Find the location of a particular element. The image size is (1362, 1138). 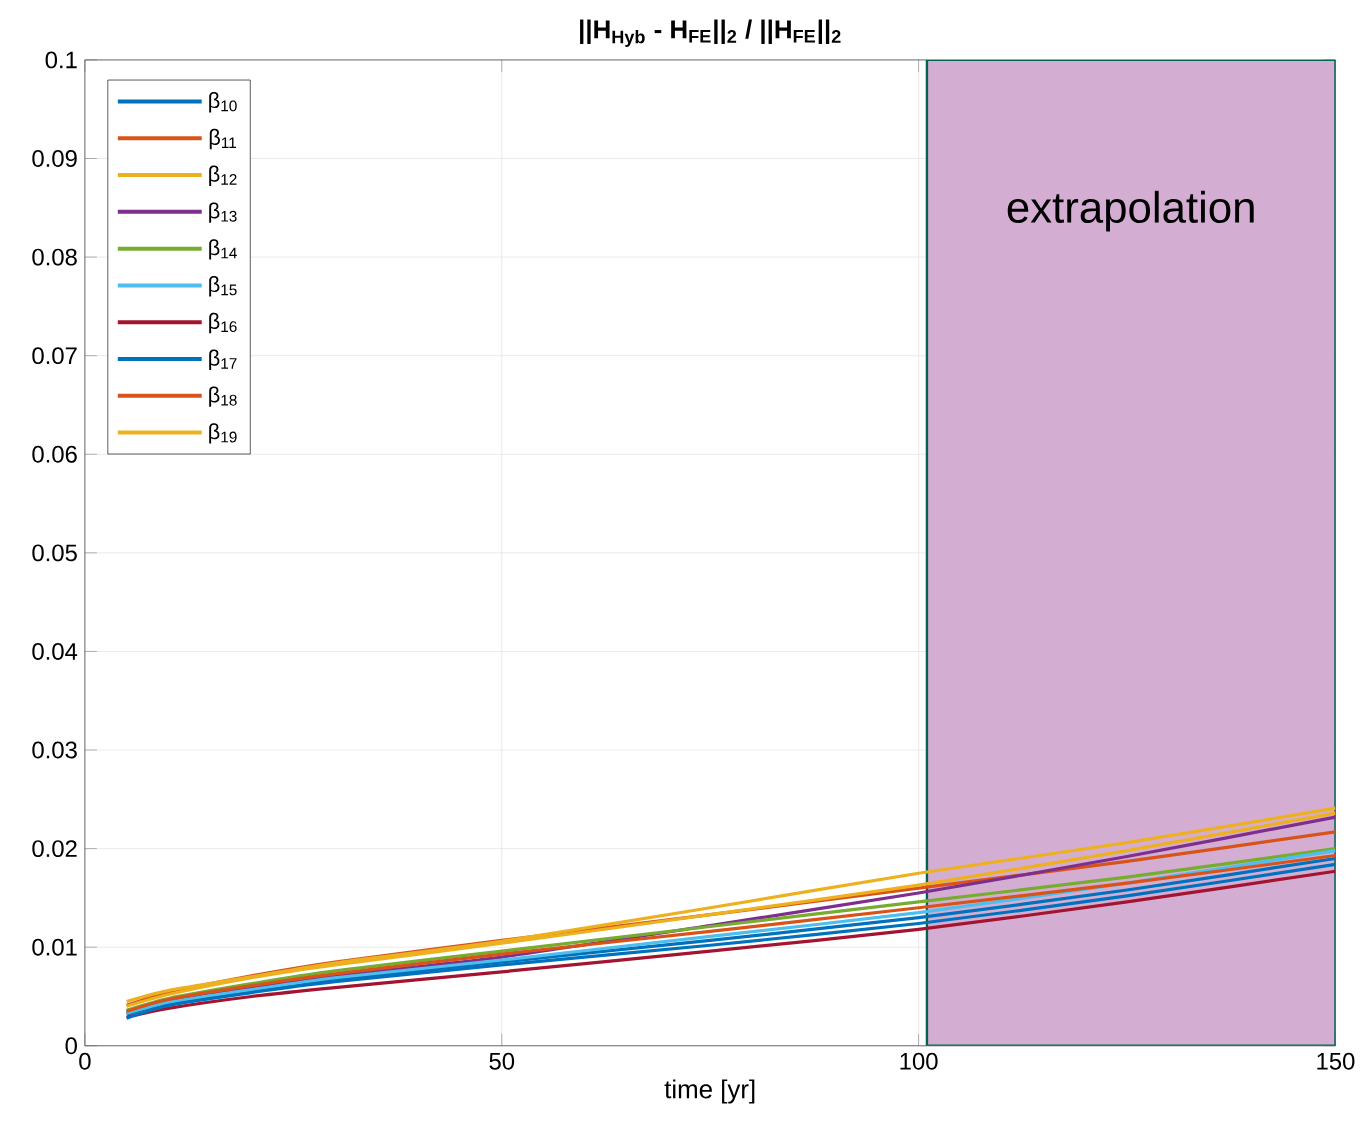

legend-label: β$_{16}$ is located at coordinates (223, 323).